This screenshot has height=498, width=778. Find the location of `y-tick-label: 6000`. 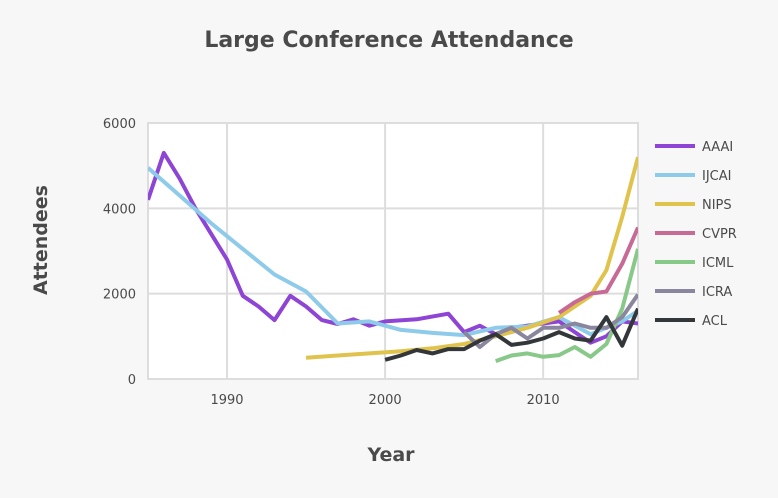

y-tick-label: 6000 is located at coordinates (119, 124).